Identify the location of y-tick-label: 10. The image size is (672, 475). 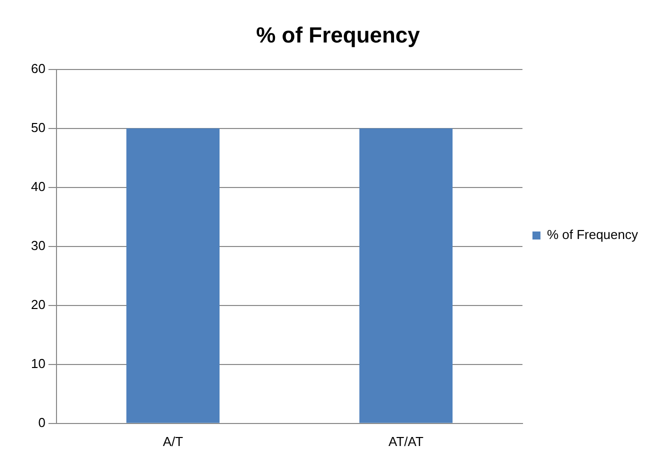
(38, 363).